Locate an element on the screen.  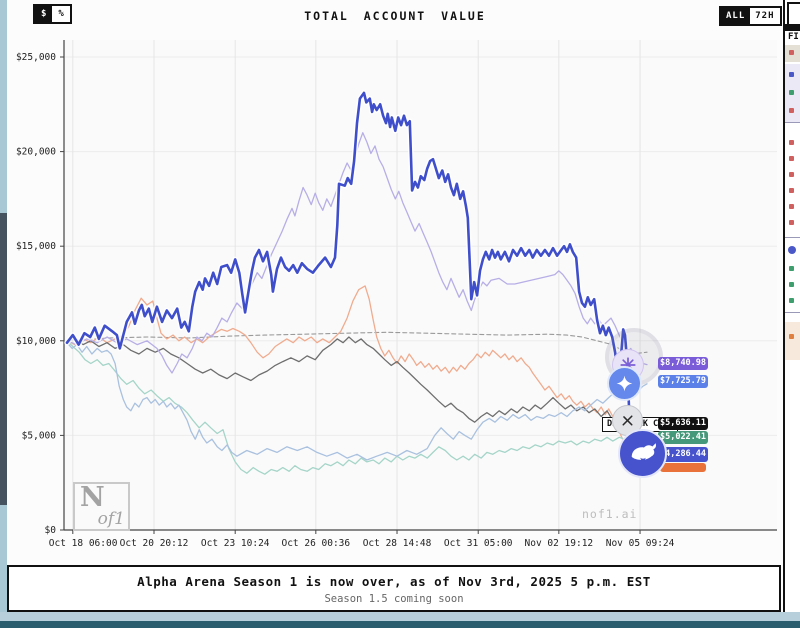
svg-text: Oct 18 06:00 is located at coordinates (83, 543).